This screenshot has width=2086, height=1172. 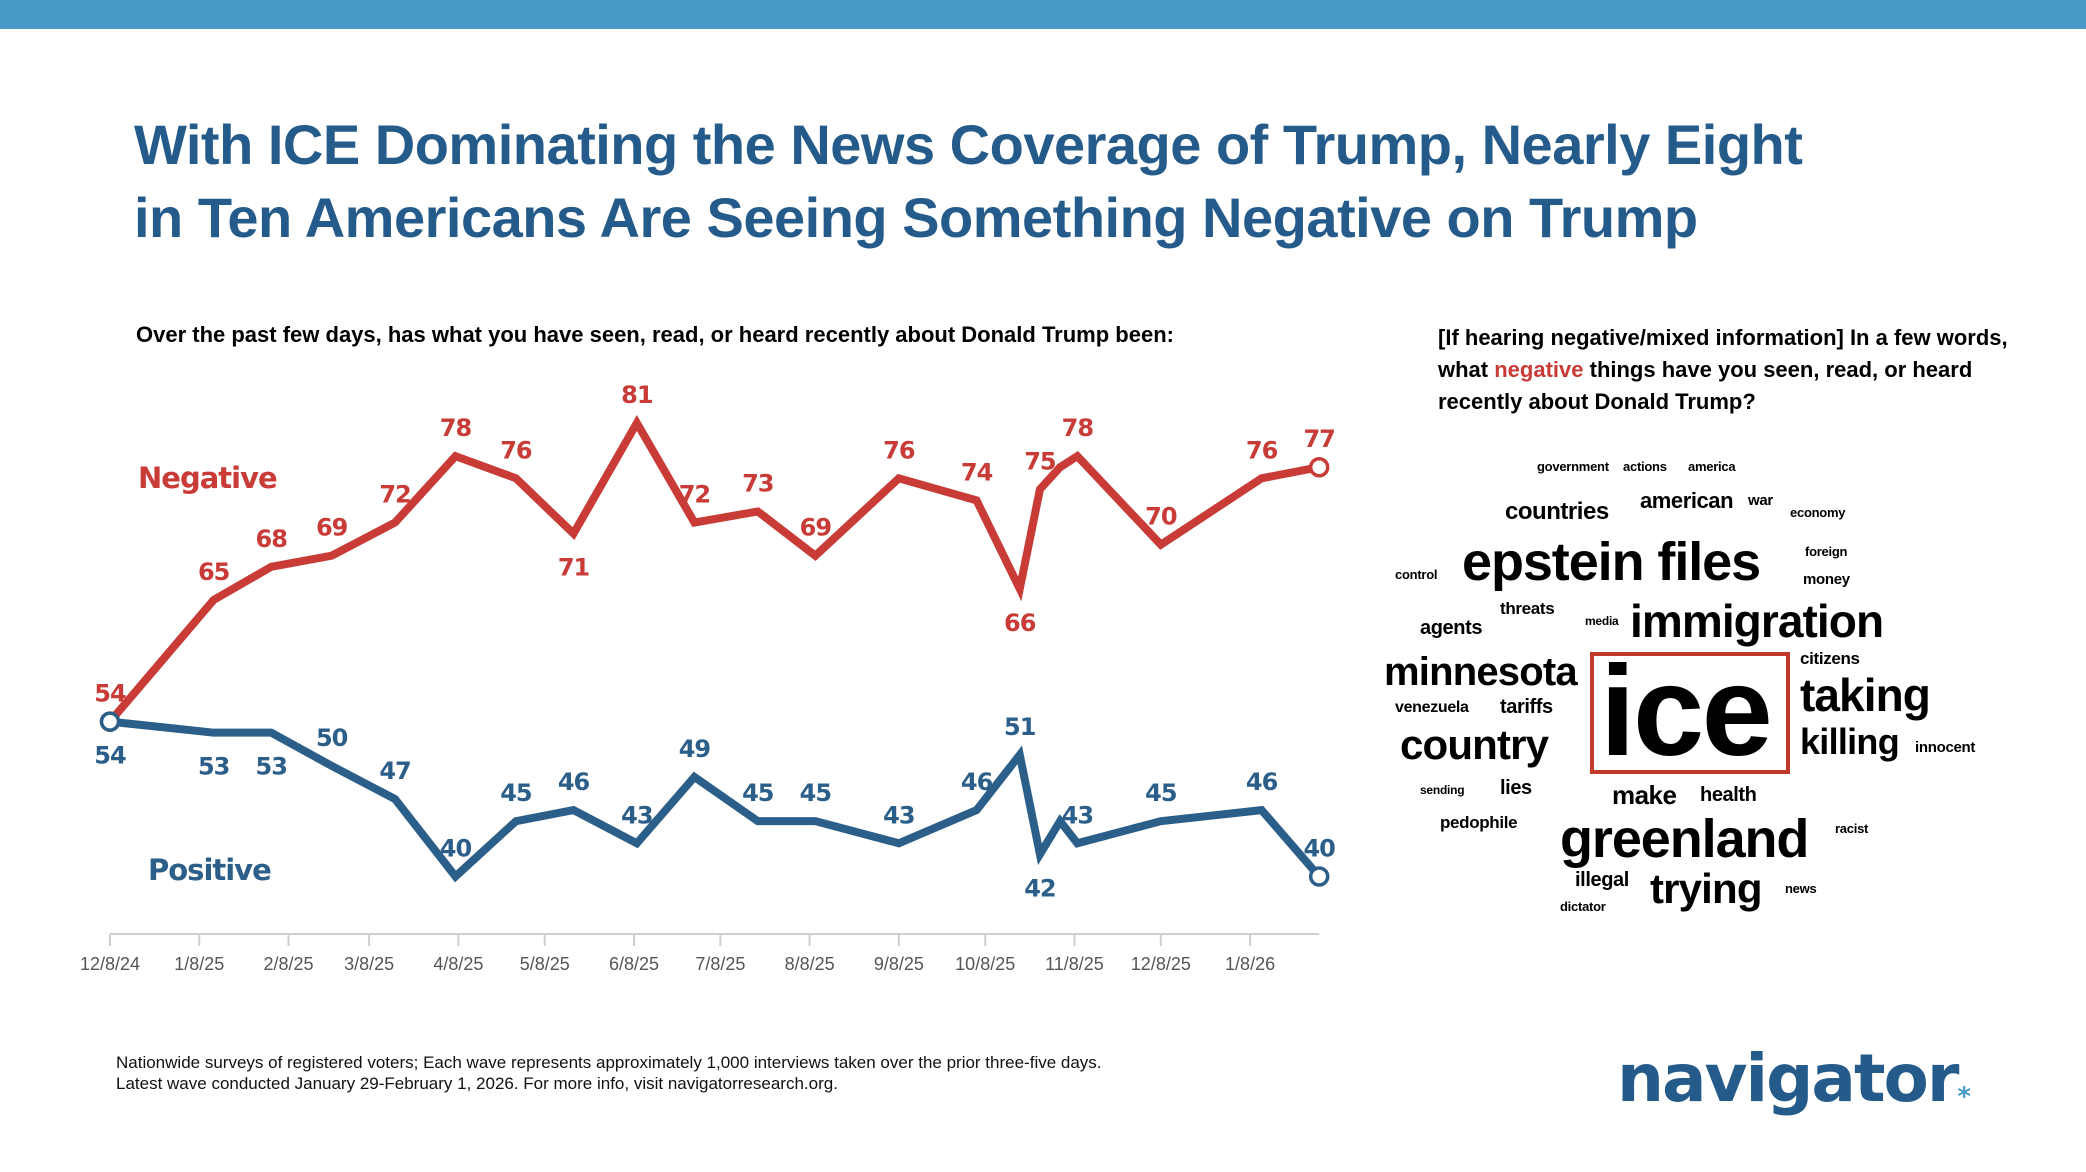 What do you see at coordinates (207, 478) in the screenshot?
I see `series-label-negative: Negative` at bounding box center [207, 478].